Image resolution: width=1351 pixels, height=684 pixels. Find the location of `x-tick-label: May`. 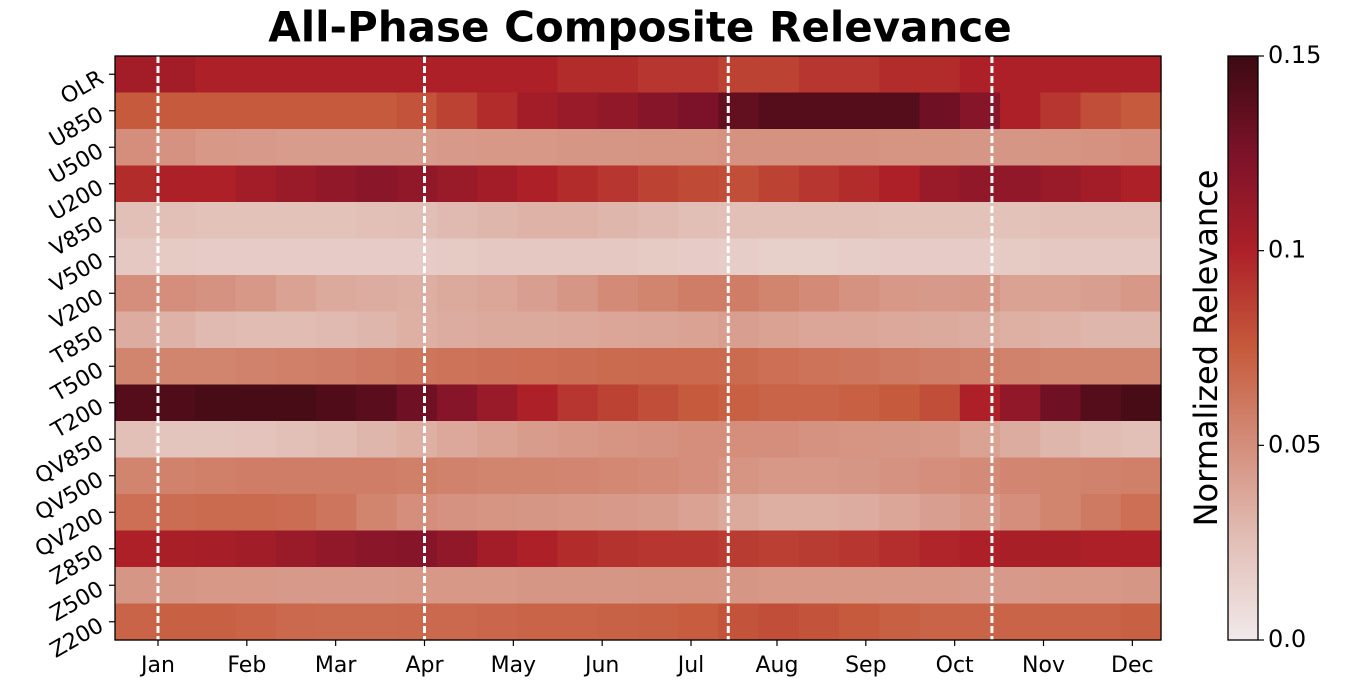

x-tick-label: May is located at coordinates (513, 665).